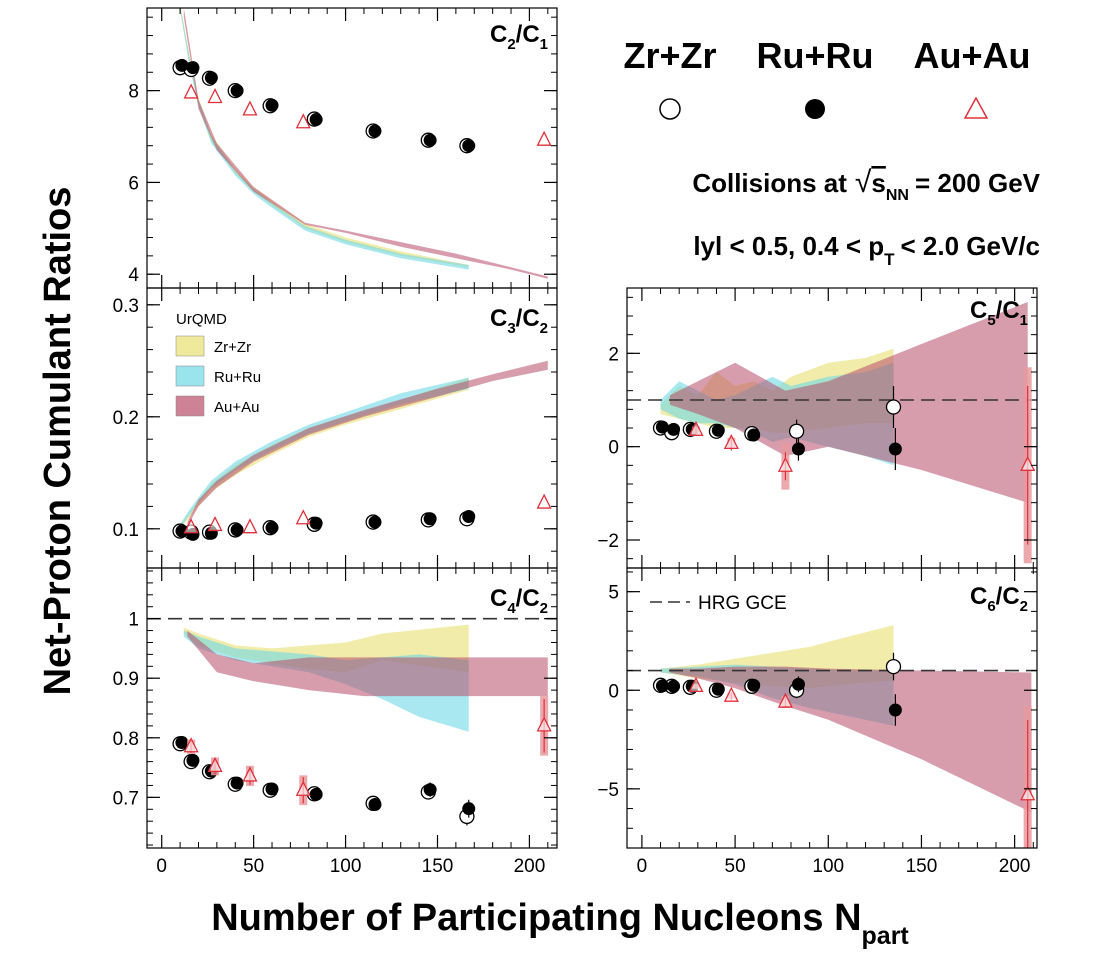 Image resolution: width=1098 pixels, height=975 pixels. I want to click on panel-title-c6c2: C6/C2, so click(999, 599).